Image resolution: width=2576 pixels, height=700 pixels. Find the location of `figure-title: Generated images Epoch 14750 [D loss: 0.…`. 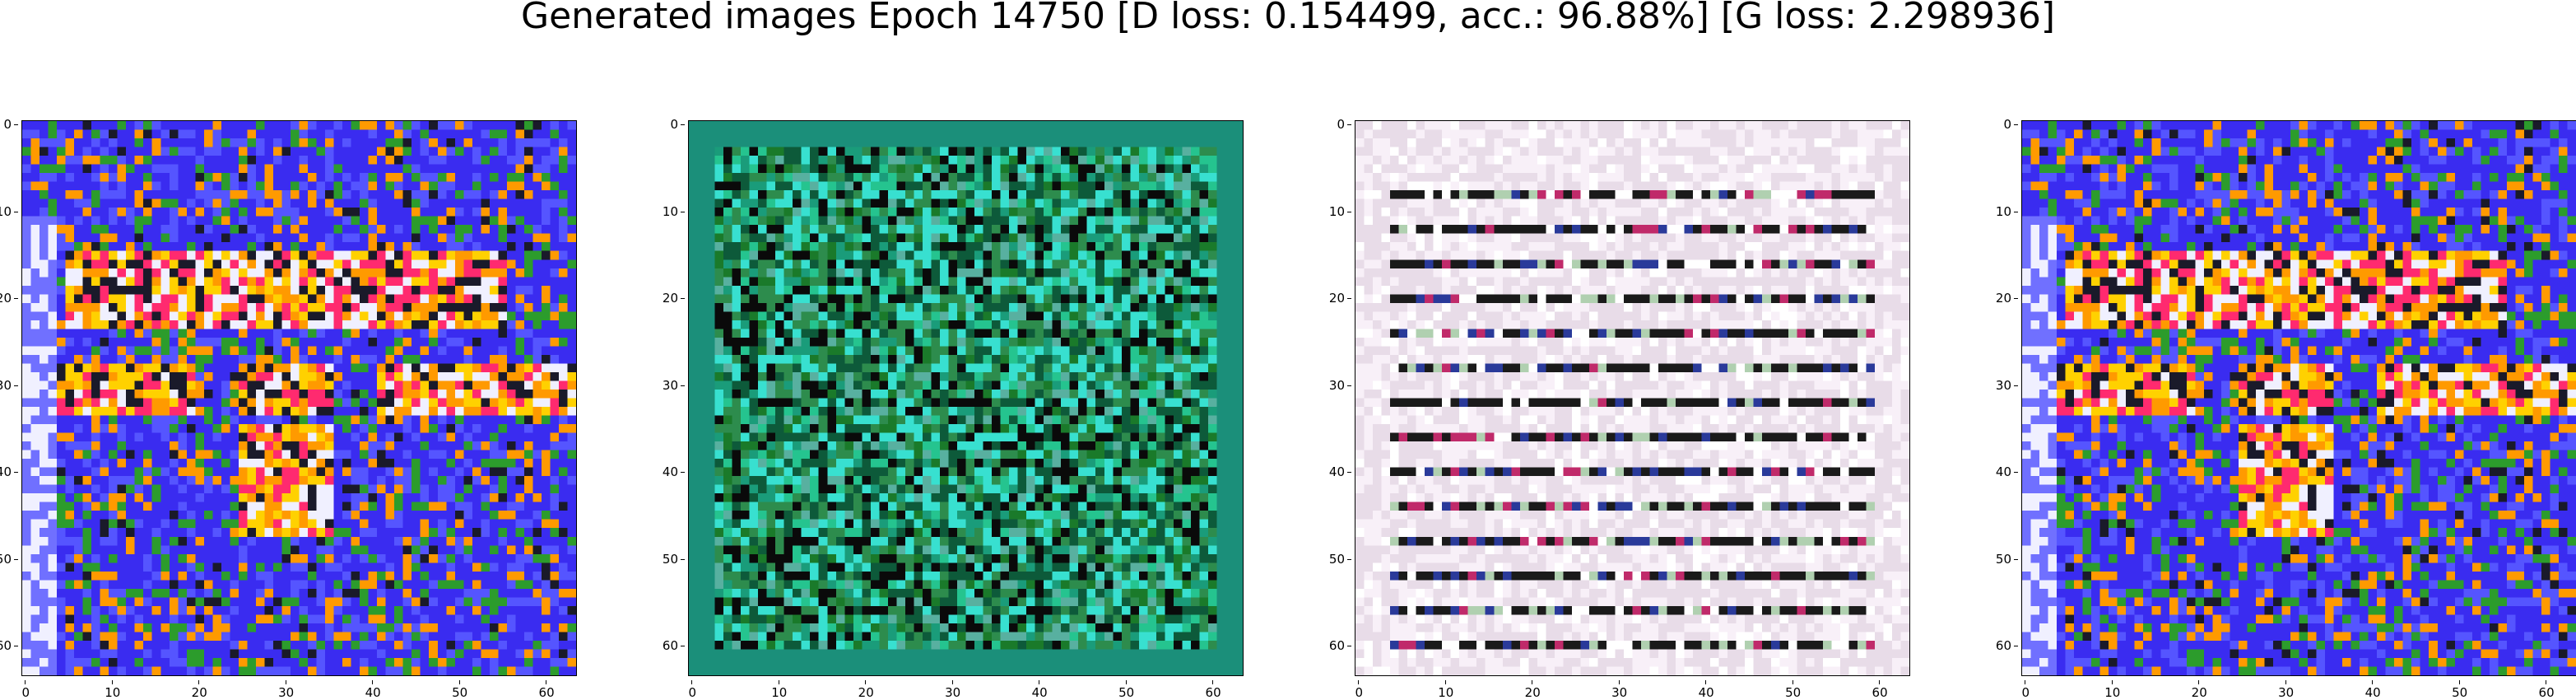

figure-title: Generated images Epoch 14750 [D loss: 0.… is located at coordinates (1288, 18).